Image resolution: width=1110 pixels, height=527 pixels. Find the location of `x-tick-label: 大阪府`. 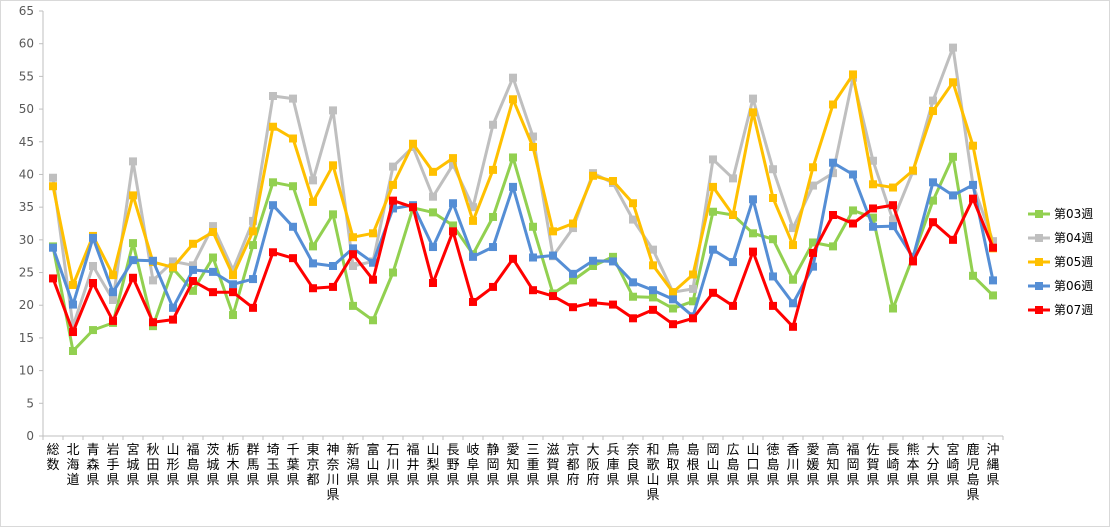

x-tick-label: 大阪府 is located at coordinates (592, 465).